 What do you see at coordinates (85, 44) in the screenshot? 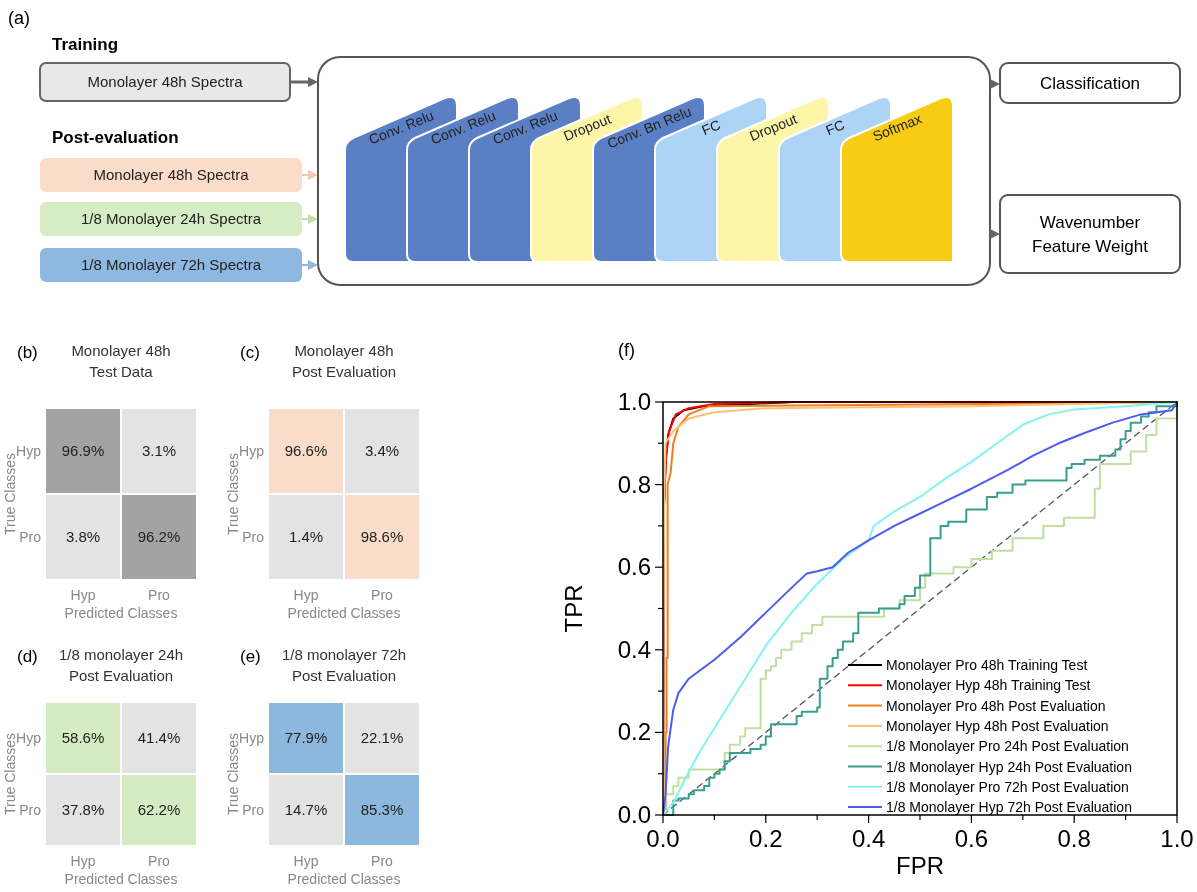
I see `text: Training` at bounding box center [85, 44].